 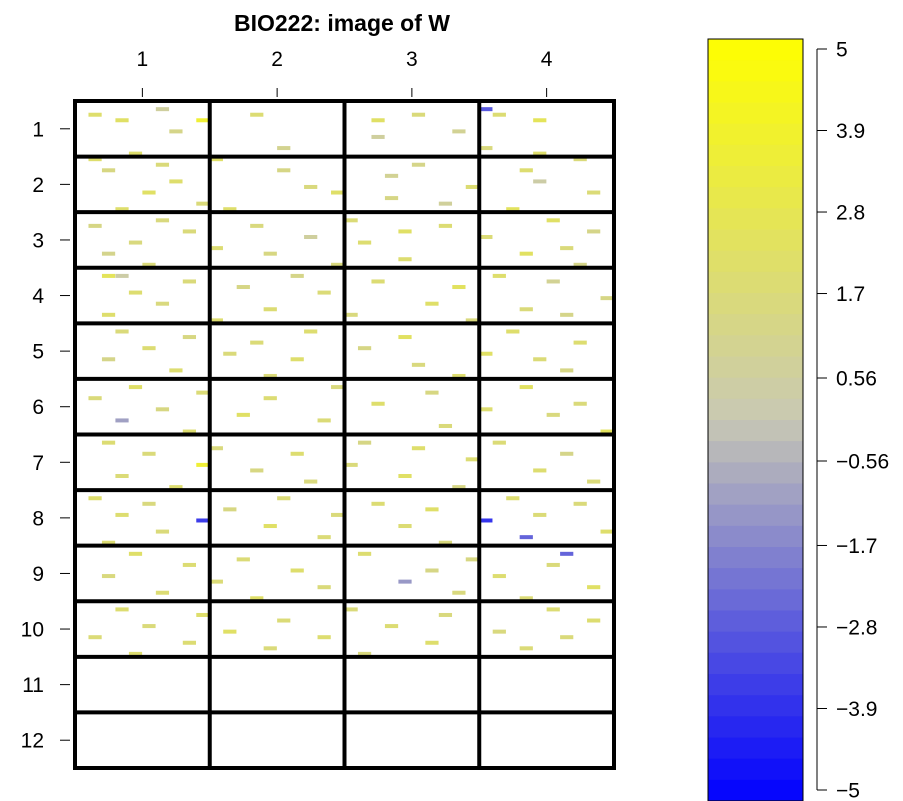 What do you see at coordinates (547, 59) in the screenshot?
I see `top-axis-label: 4` at bounding box center [547, 59].